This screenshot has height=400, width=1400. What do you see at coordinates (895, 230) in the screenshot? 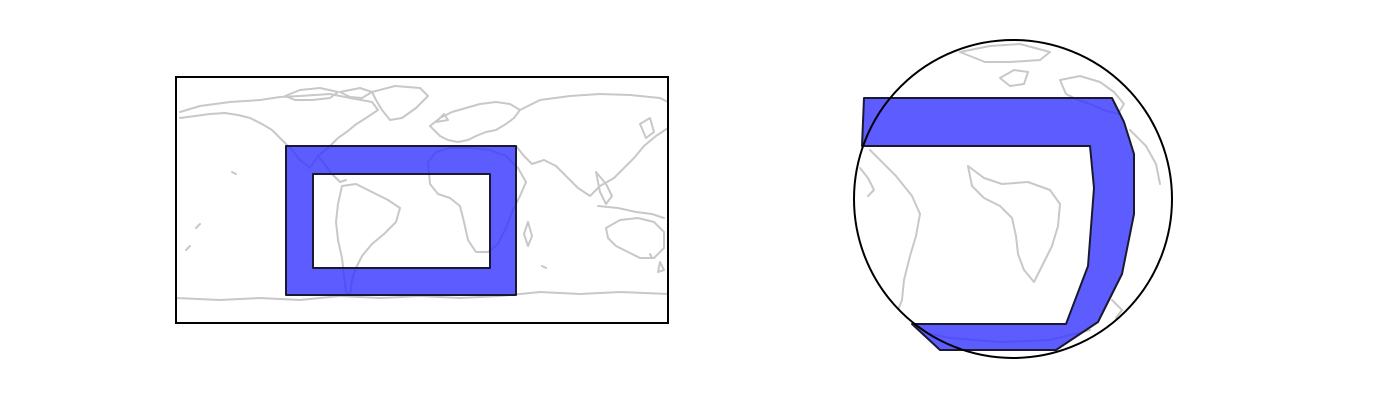
I see `coastline-south-america-ortho` at bounding box center [895, 230].